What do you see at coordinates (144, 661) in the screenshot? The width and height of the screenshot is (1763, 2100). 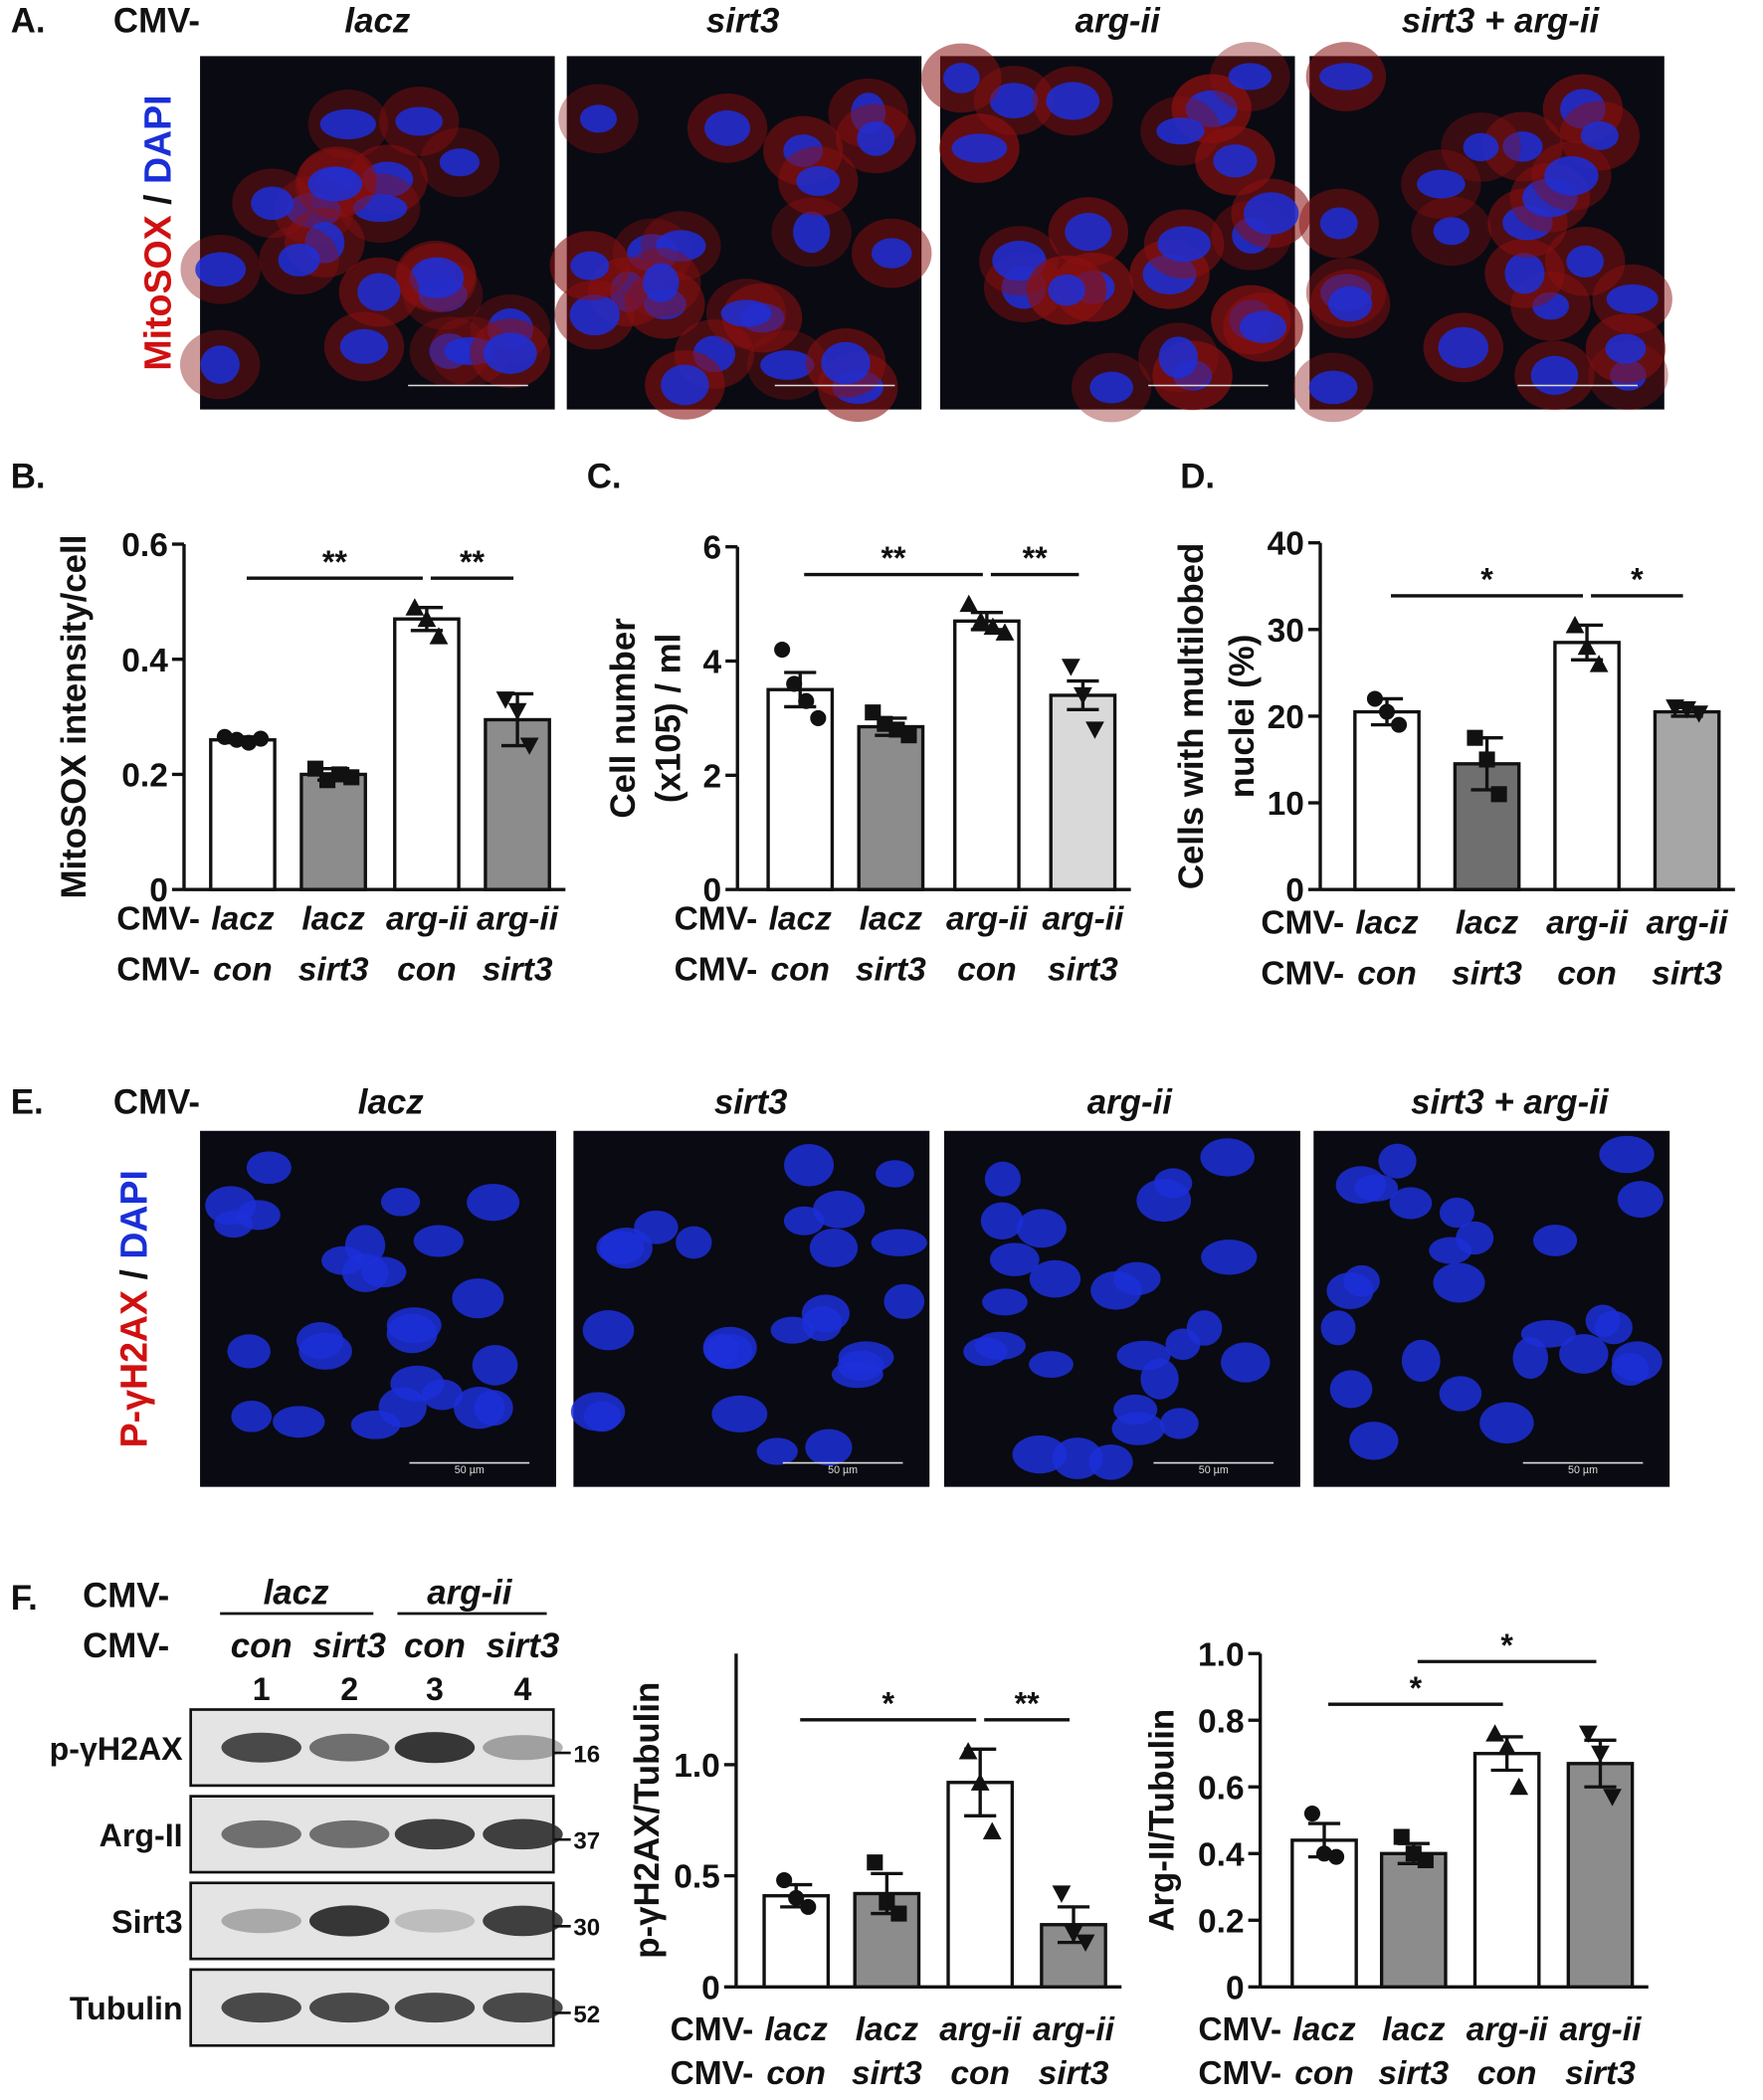 I see `y-tick-label: 0.4` at bounding box center [144, 661].